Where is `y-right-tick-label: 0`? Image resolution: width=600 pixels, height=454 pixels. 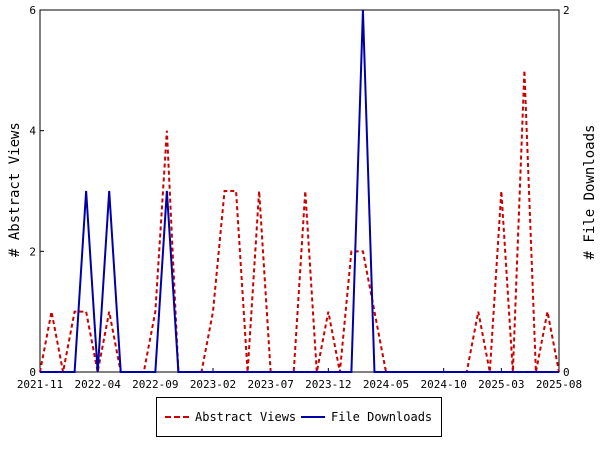
y-right-tick-label: 0 is located at coordinates (566, 372).